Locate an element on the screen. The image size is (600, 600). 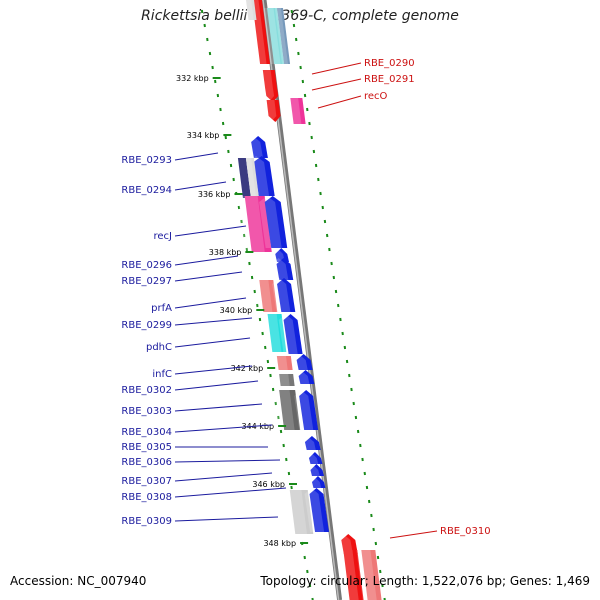
gene-label-reco: recO is located at coordinates (376, 96).